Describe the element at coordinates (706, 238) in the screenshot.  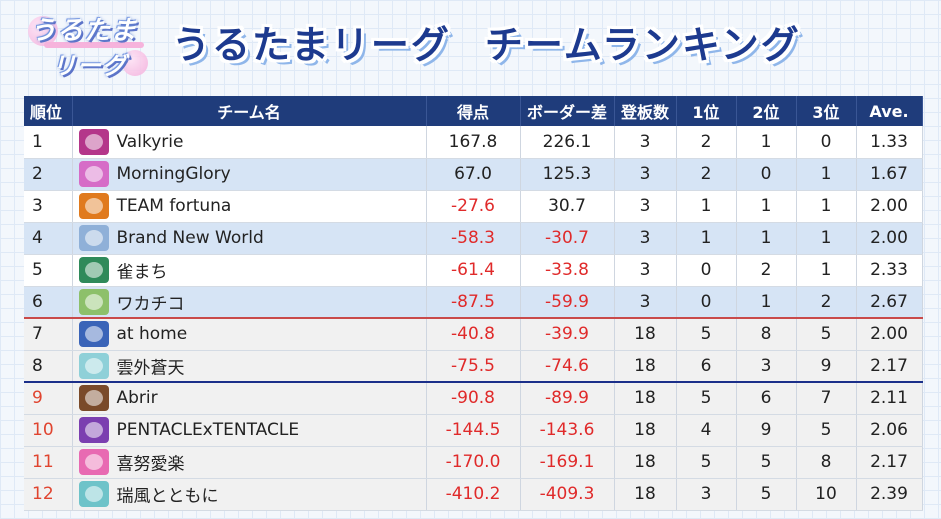
I see `first-place-cell: 1` at that location.